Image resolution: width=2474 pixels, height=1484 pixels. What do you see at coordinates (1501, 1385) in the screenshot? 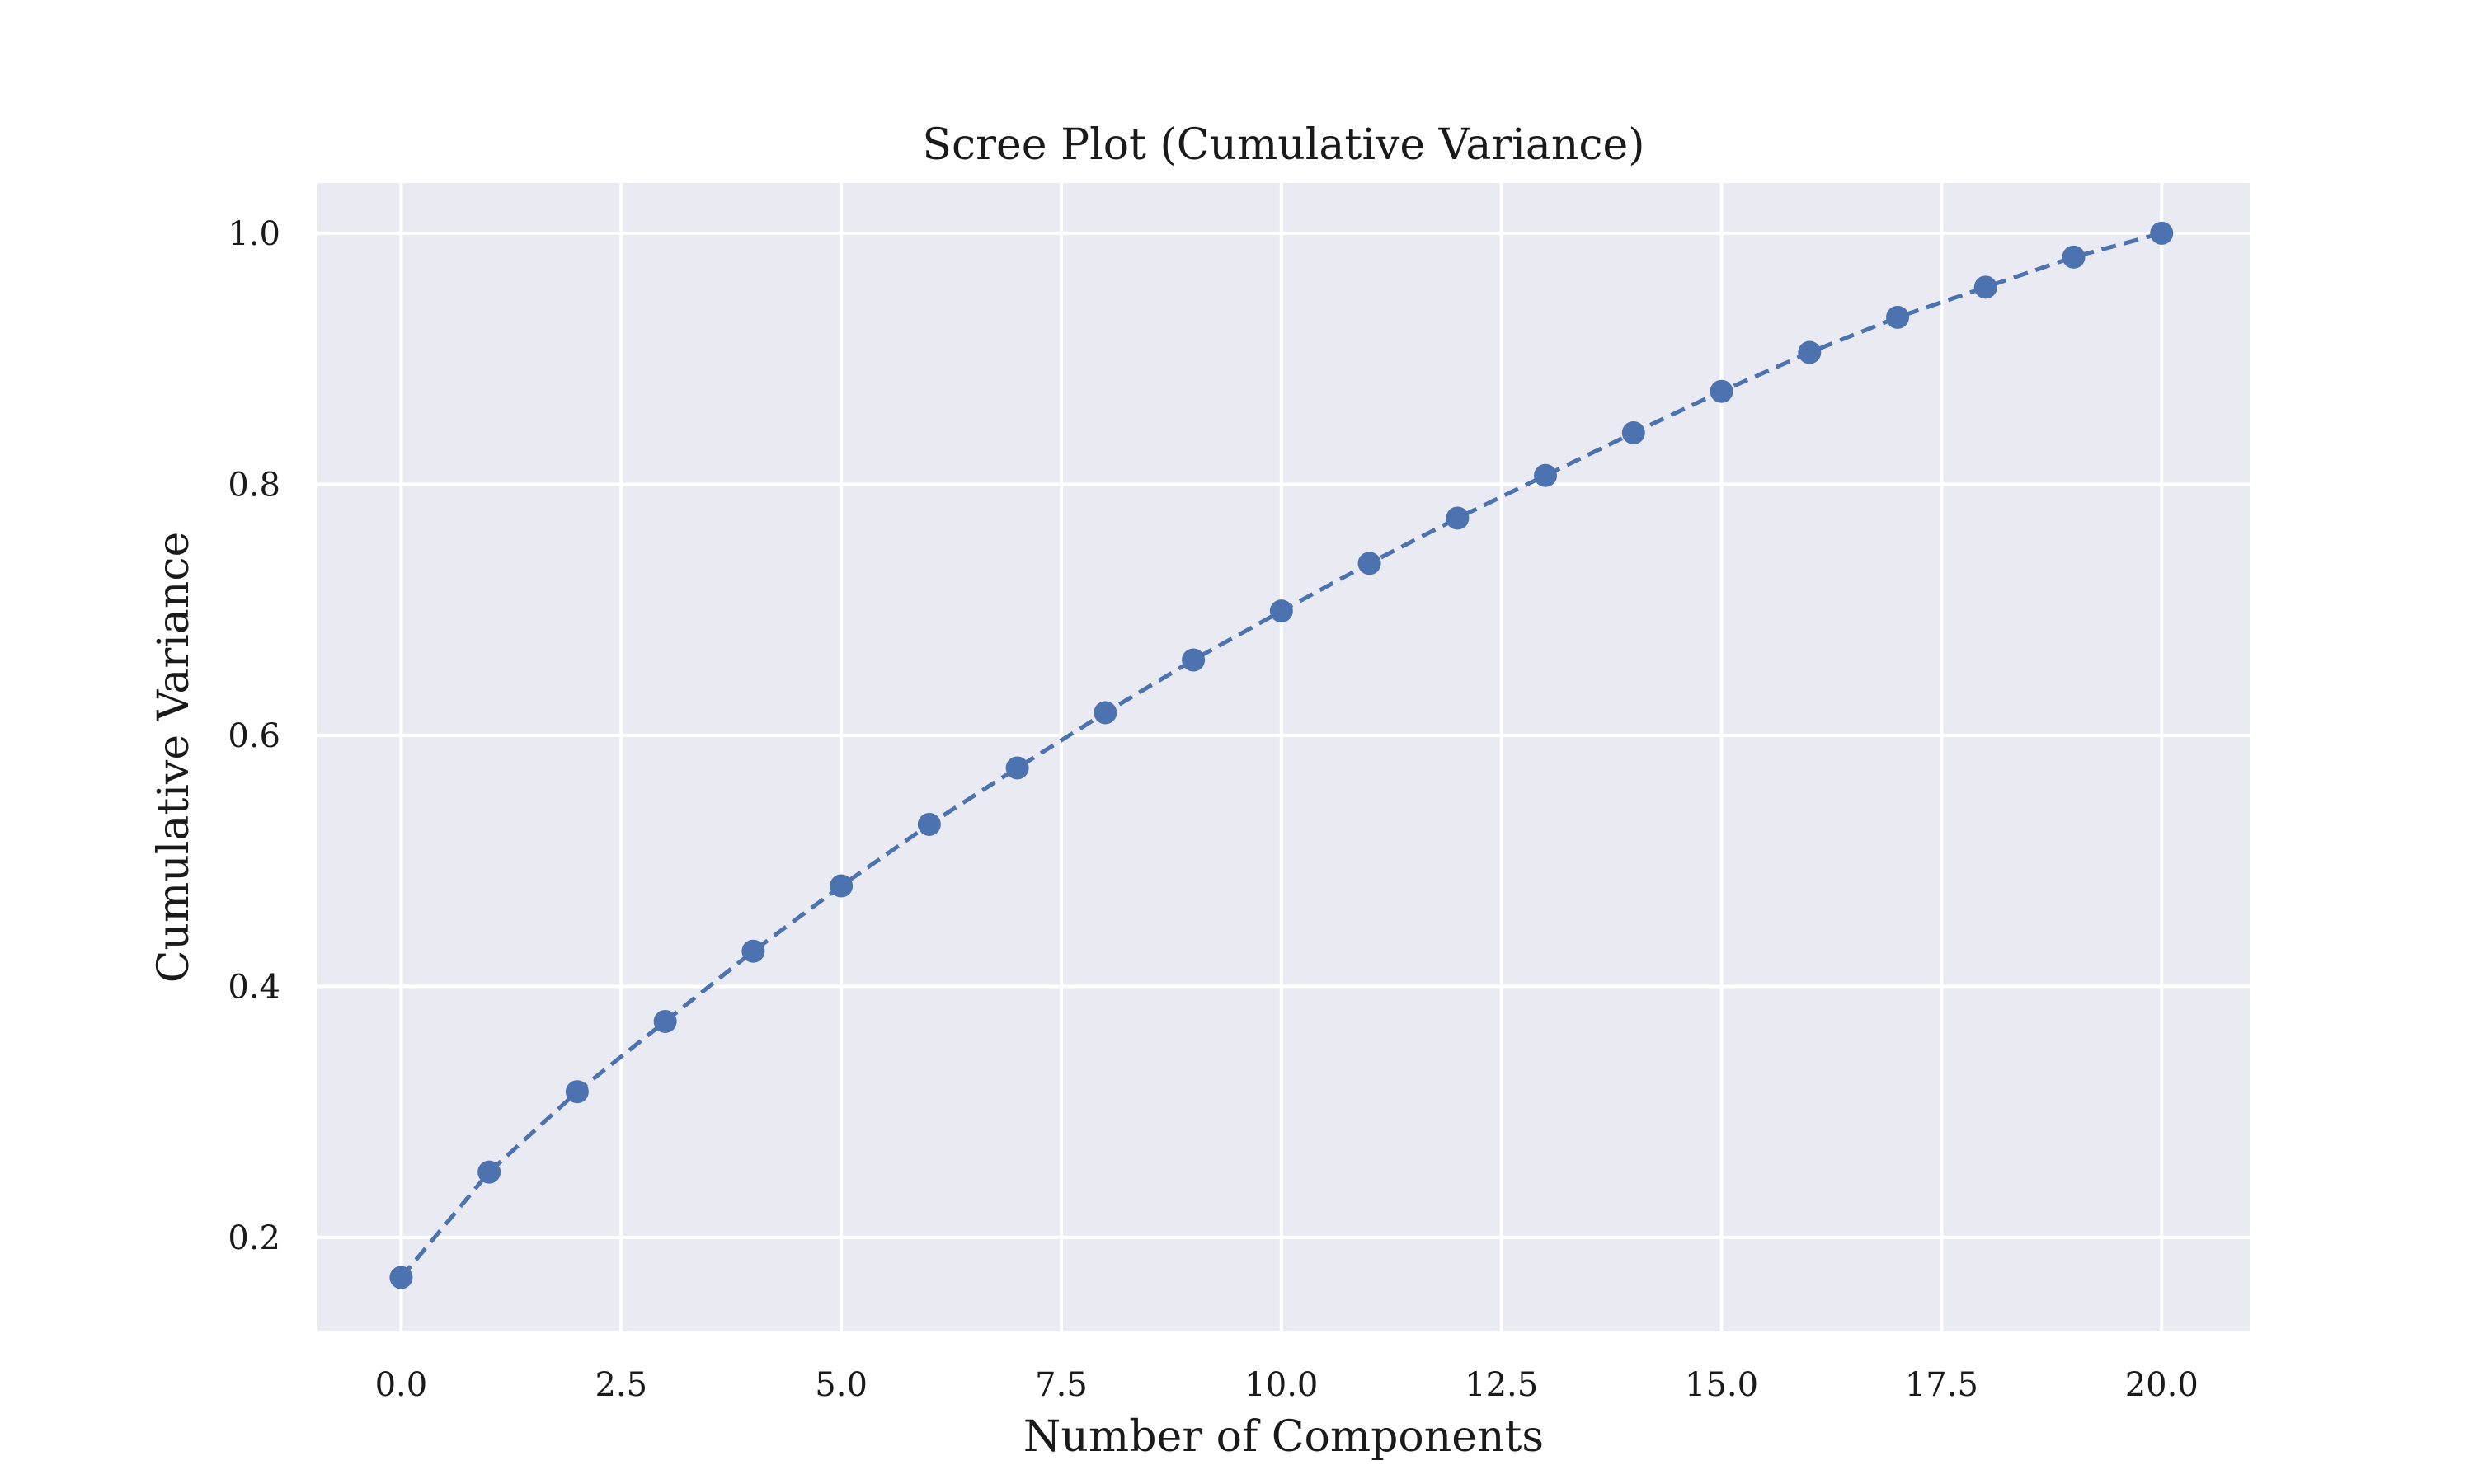
I see `x-tick-label: 12.5` at bounding box center [1501, 1385].